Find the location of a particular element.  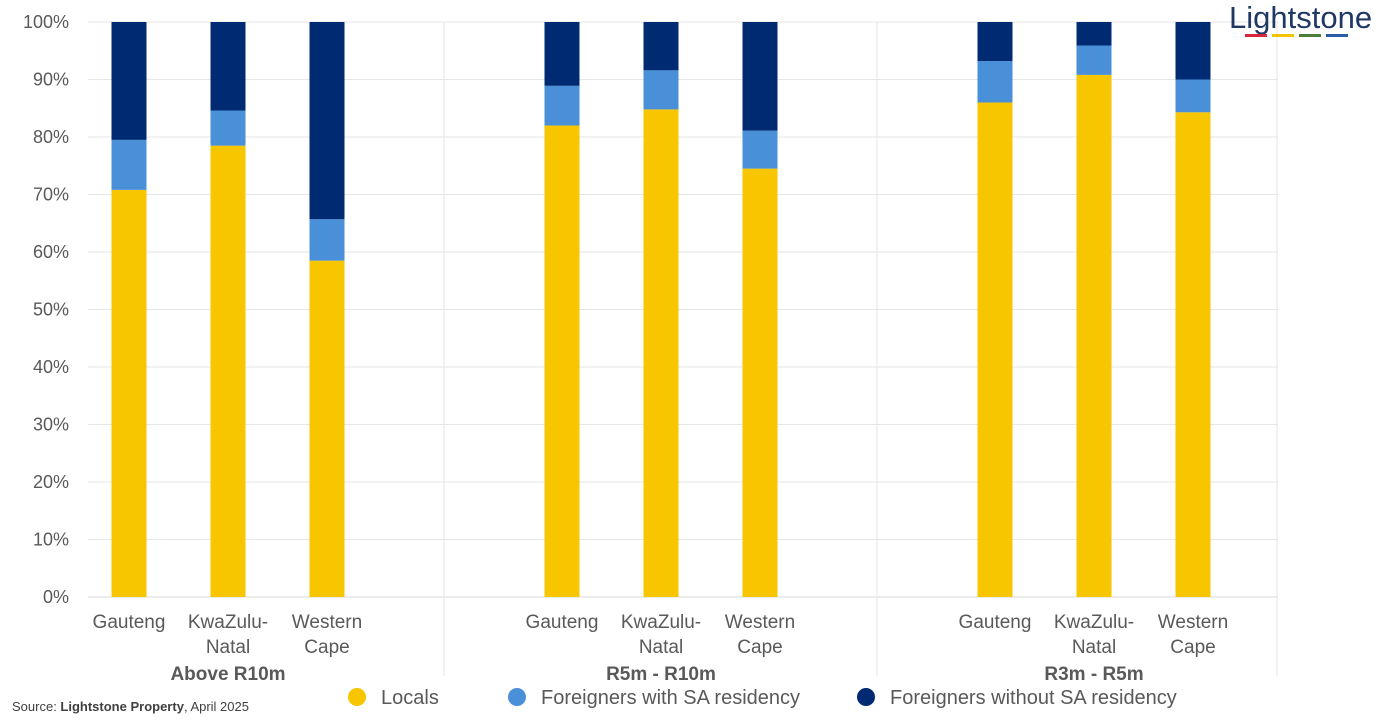

source-prefix: Source: is located at coordinates (36, 706).